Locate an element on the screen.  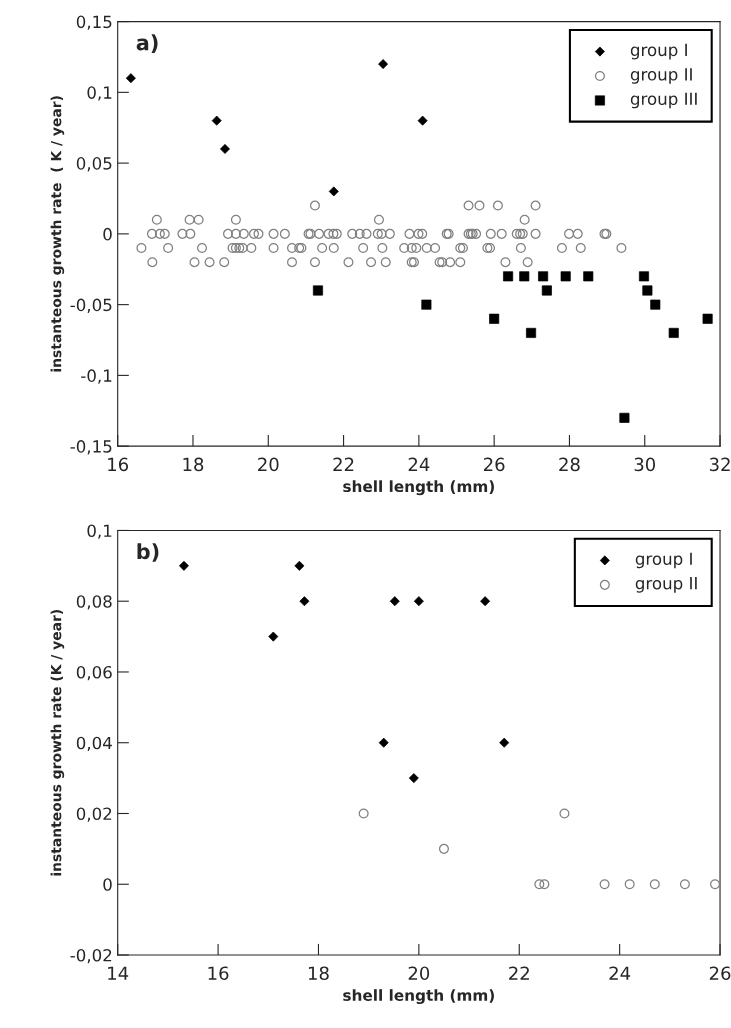
y-tick-label: 0,06 is located at coordinates (94, 673).